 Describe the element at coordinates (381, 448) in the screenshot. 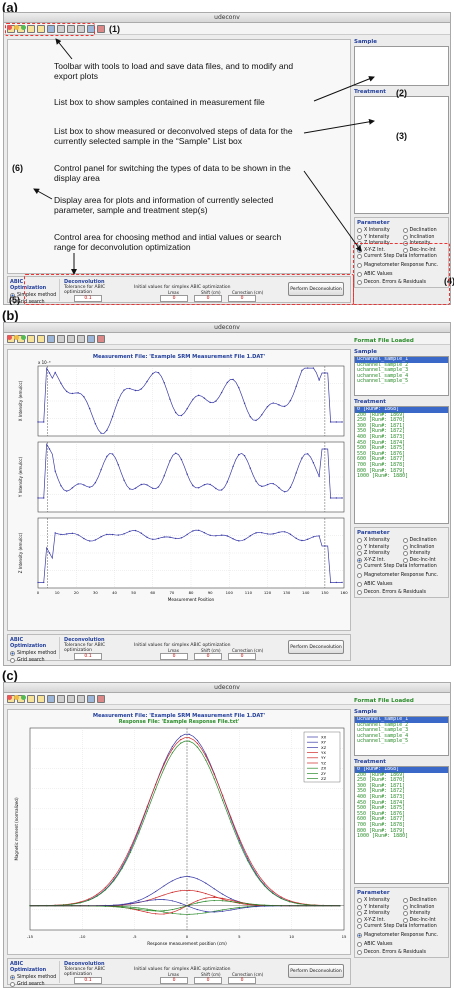

I see `list-item: 500 [Run#: 1875]` at that location.